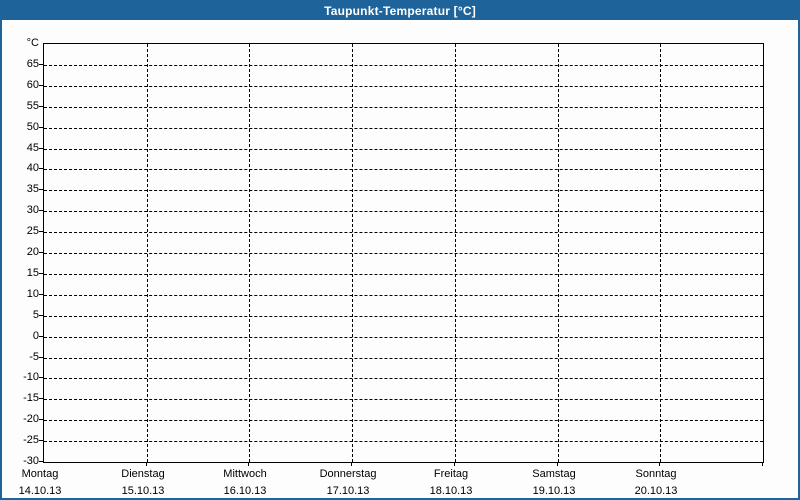 The image size is (800, 500). I want to click on x-axis-weekday-label: Samstag, so click(554, 474).